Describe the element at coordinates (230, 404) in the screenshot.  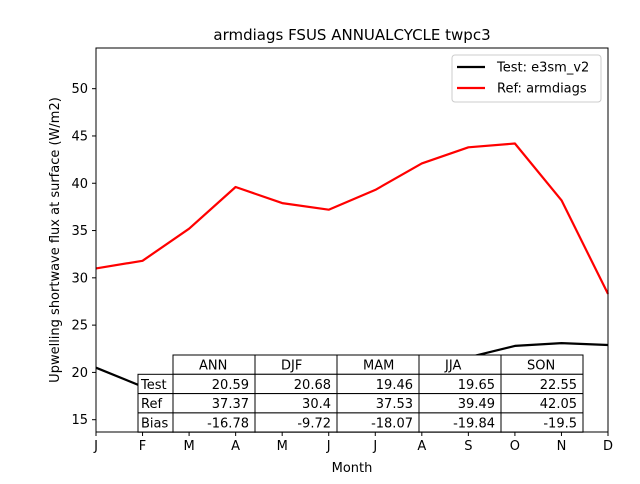
I see `table-cell-value: 37.37` at that location.